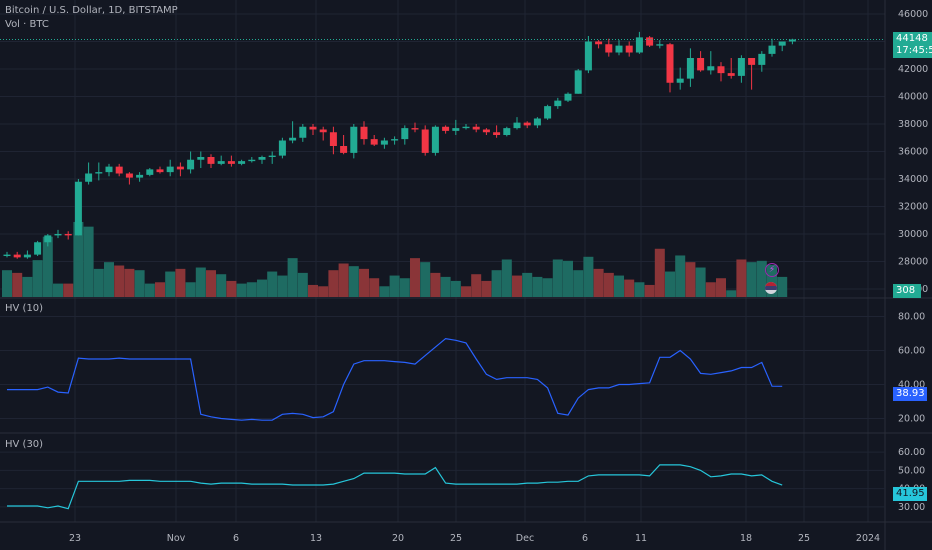  Describe the element at coordinates (913, 207) in the screenshot. I see `price-tick-label: 32000` at that location.